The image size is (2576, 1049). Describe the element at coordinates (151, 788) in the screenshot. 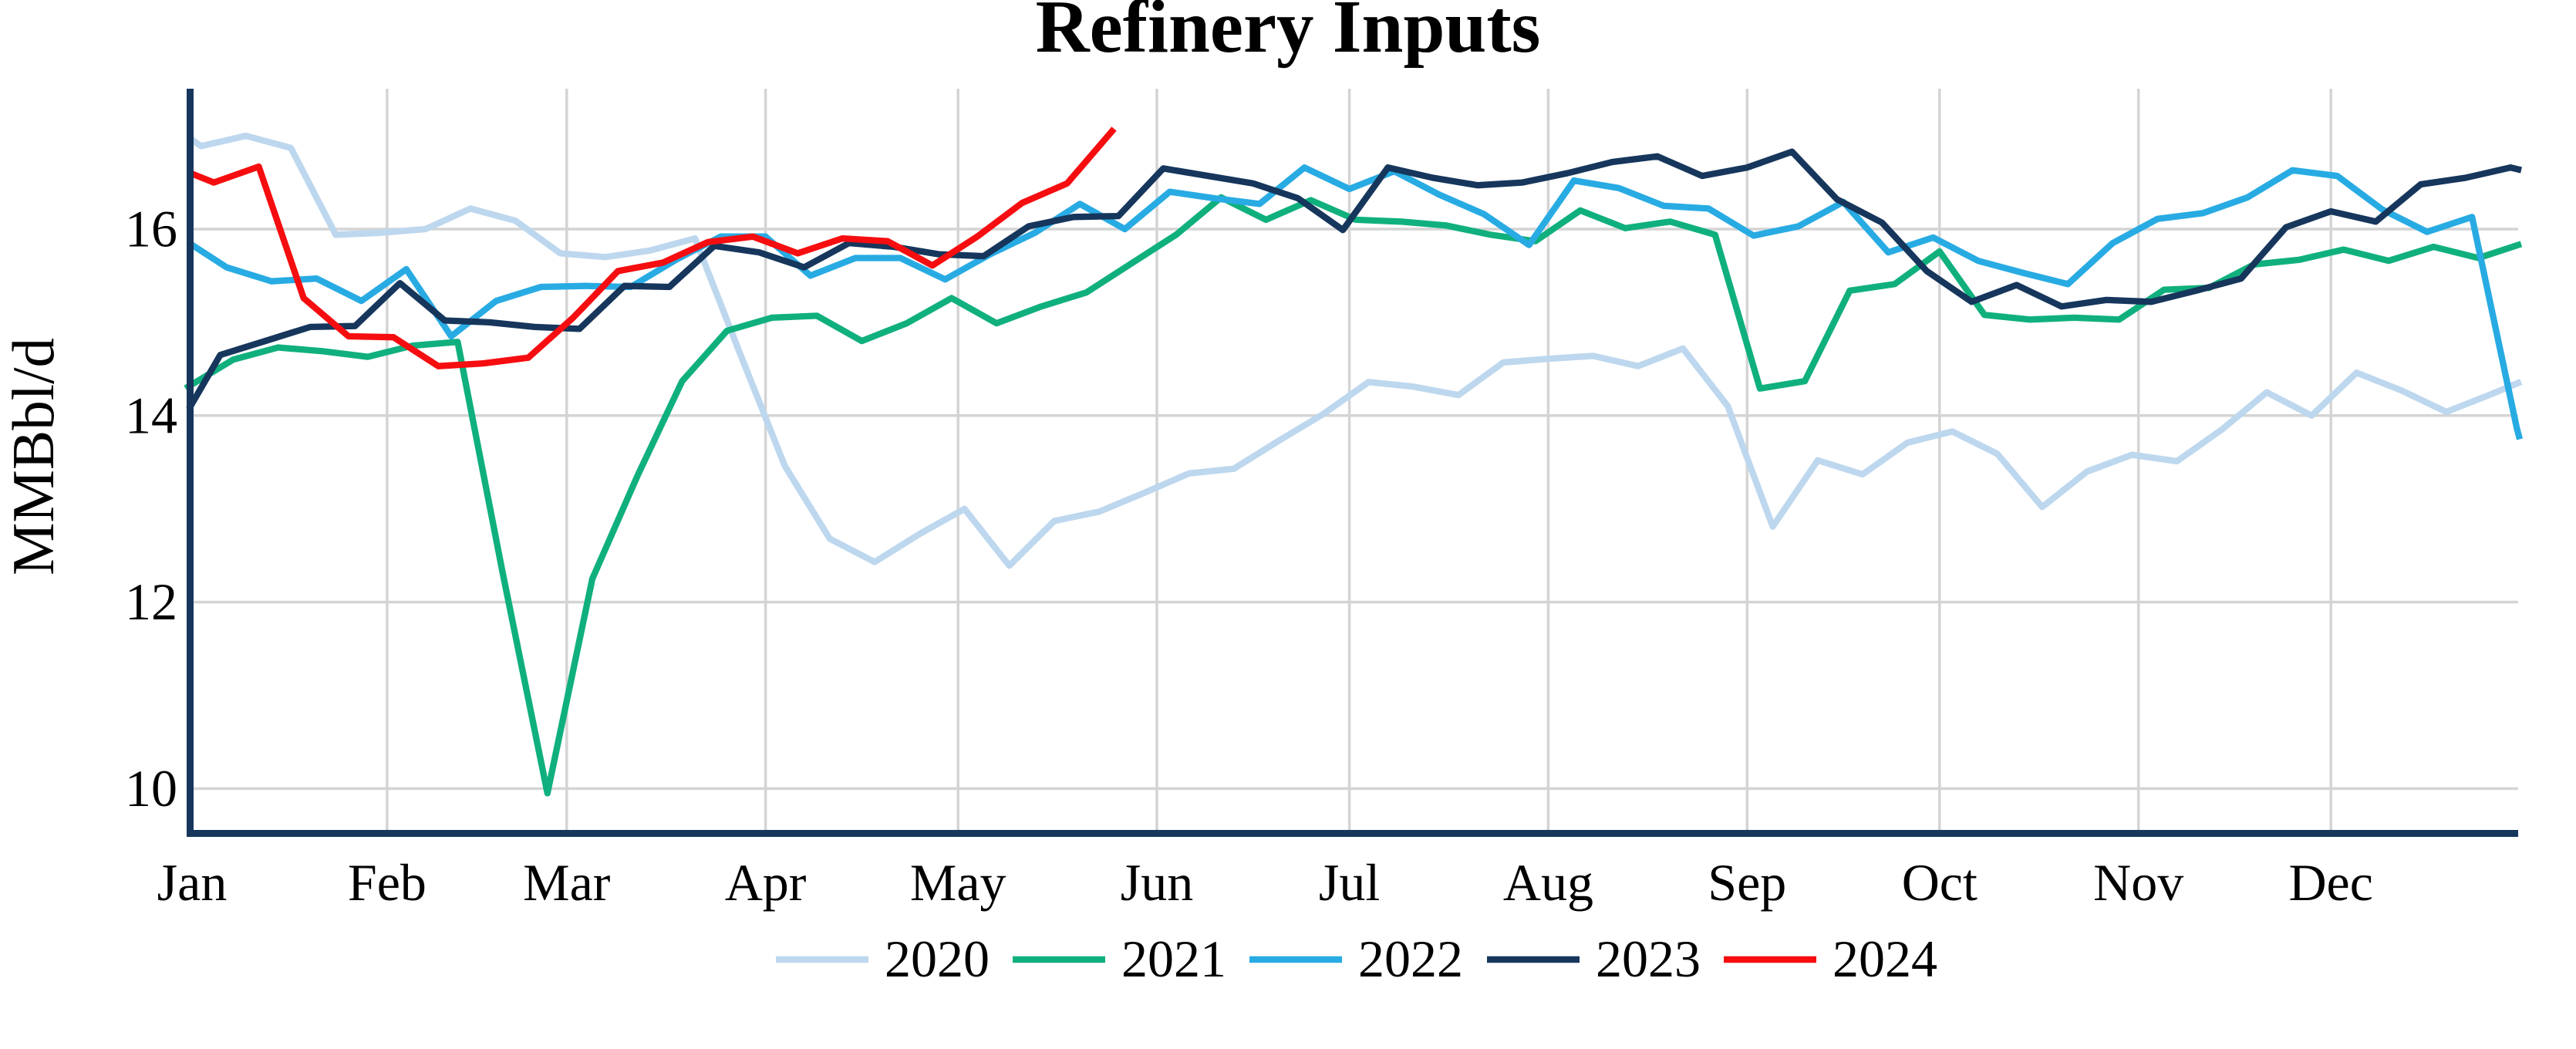

I see `svg-text: 10` at that location.